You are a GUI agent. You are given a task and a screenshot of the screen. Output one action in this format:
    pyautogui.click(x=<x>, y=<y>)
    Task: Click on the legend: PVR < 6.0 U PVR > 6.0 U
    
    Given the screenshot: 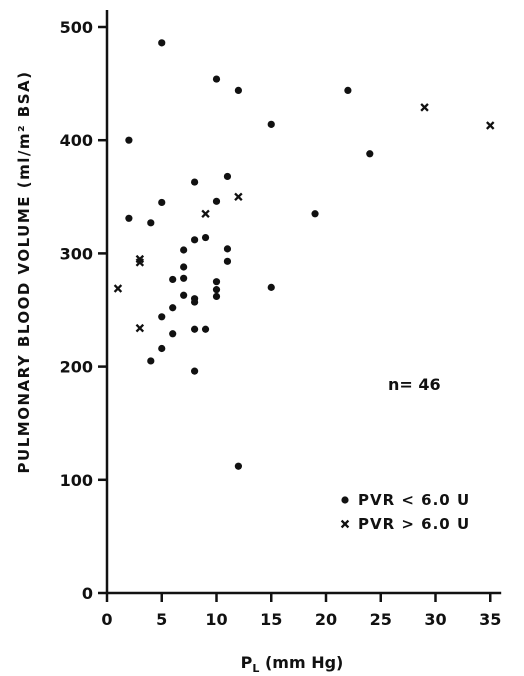 What is the action you would take?
    pyautogui.click(x=405, y=512)
    